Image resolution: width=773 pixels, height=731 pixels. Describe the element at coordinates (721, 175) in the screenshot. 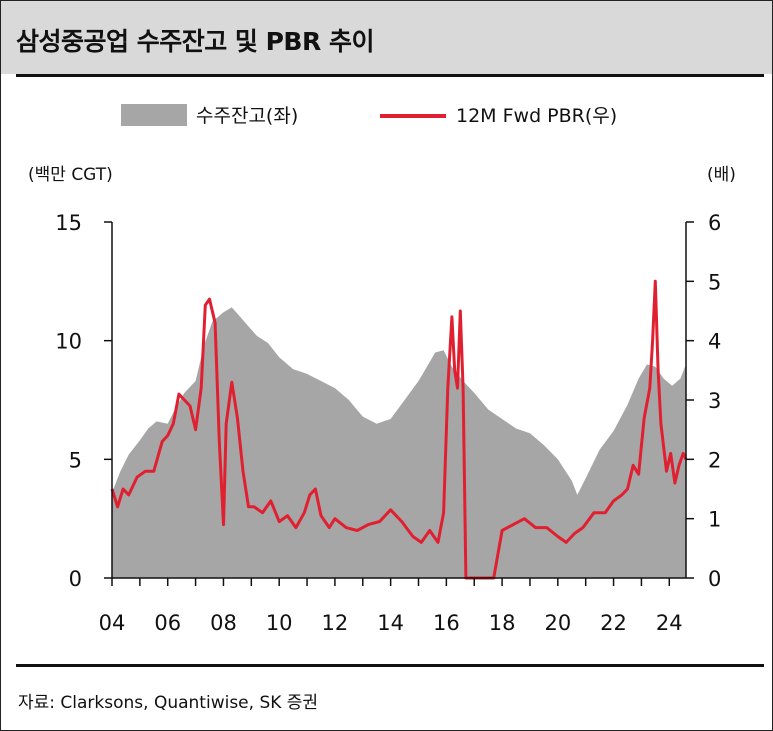

I see `right-axis-unit: (배)` at that location.